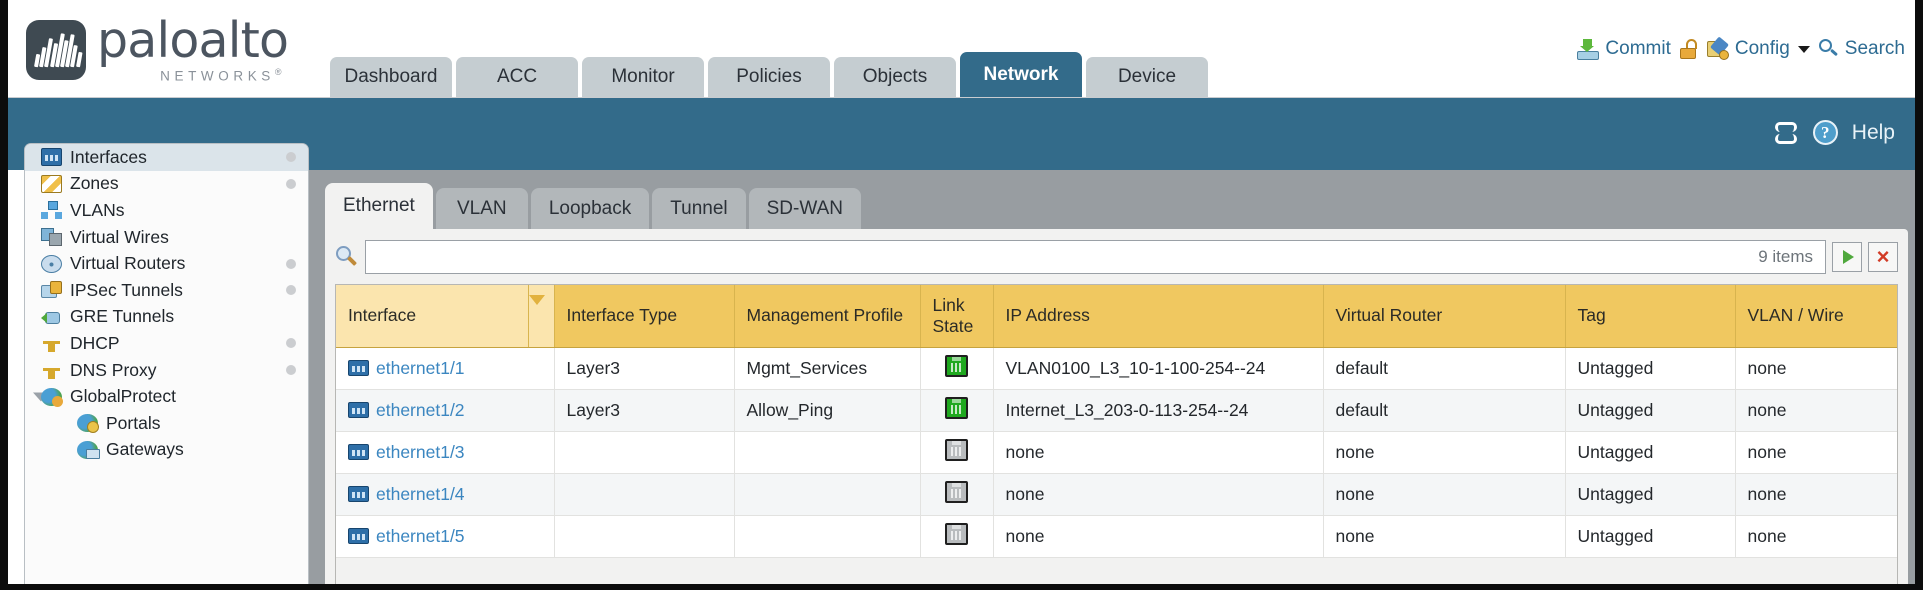  I want to click on sidebar-item-label: GlobalProtect, so click(123, 396).